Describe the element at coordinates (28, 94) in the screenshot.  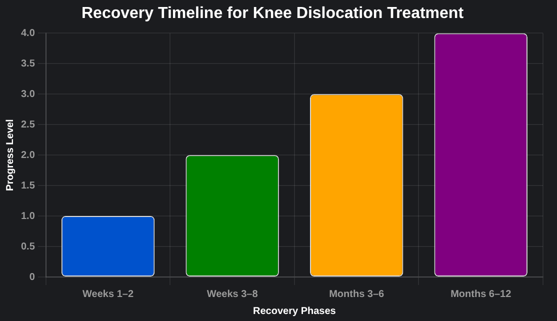
I see `y-tick-label: 3.0` at that location.